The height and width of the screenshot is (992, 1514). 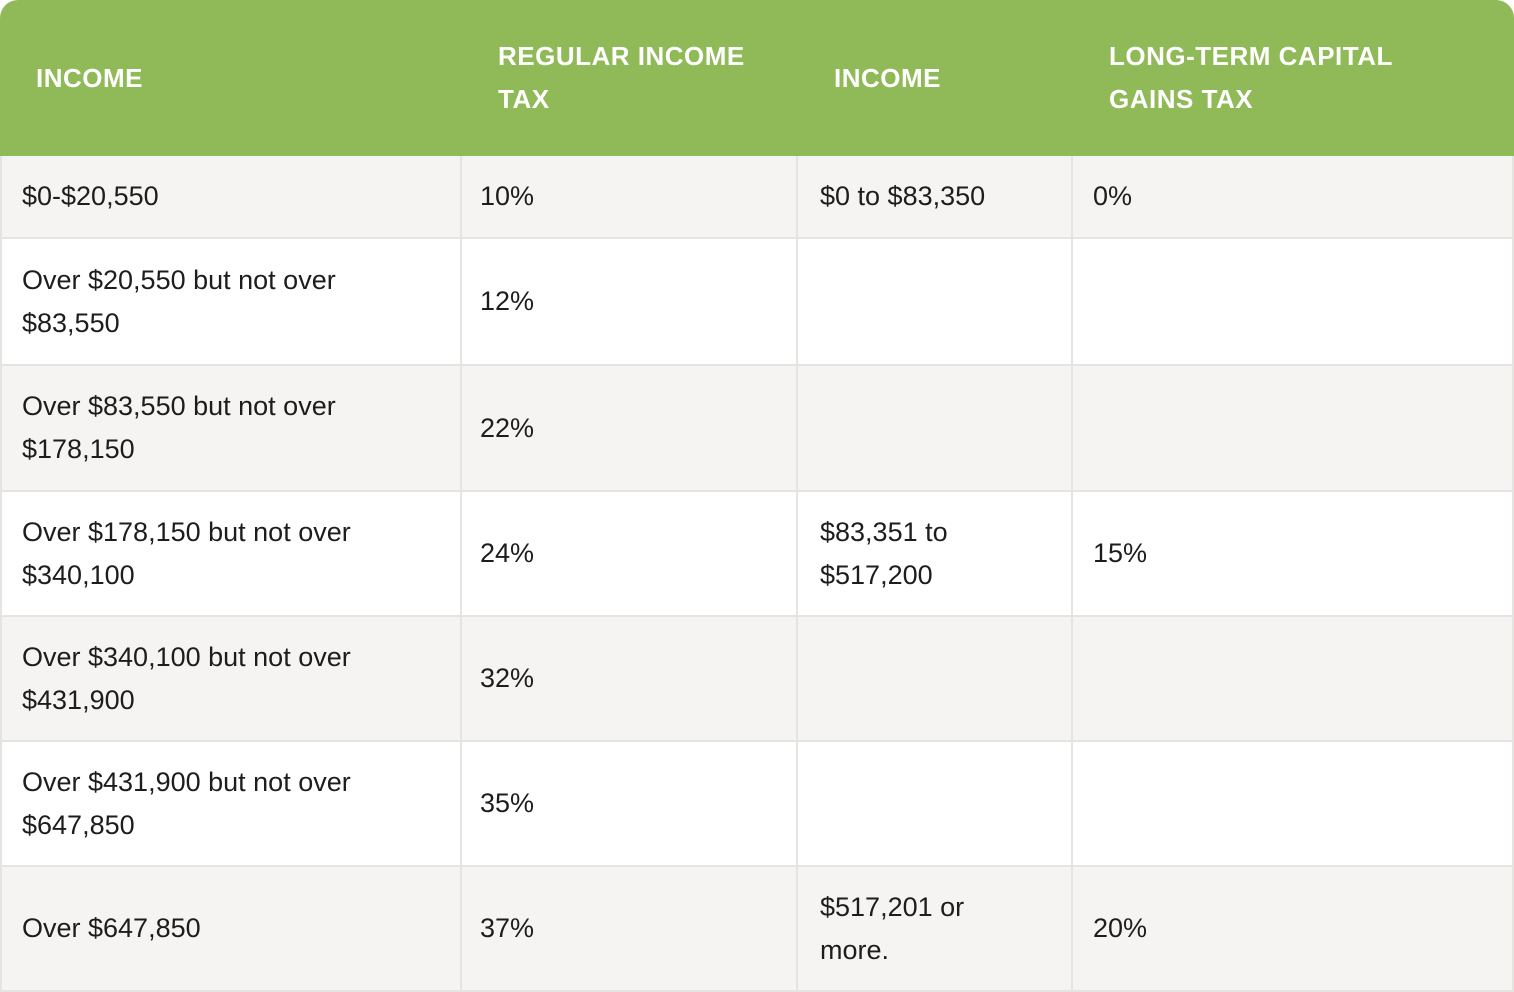 What do you see at coordinates (630, 302) in the screenshot?
I see `cell-regular-tax: 12%` at bounding box center [630, 302].